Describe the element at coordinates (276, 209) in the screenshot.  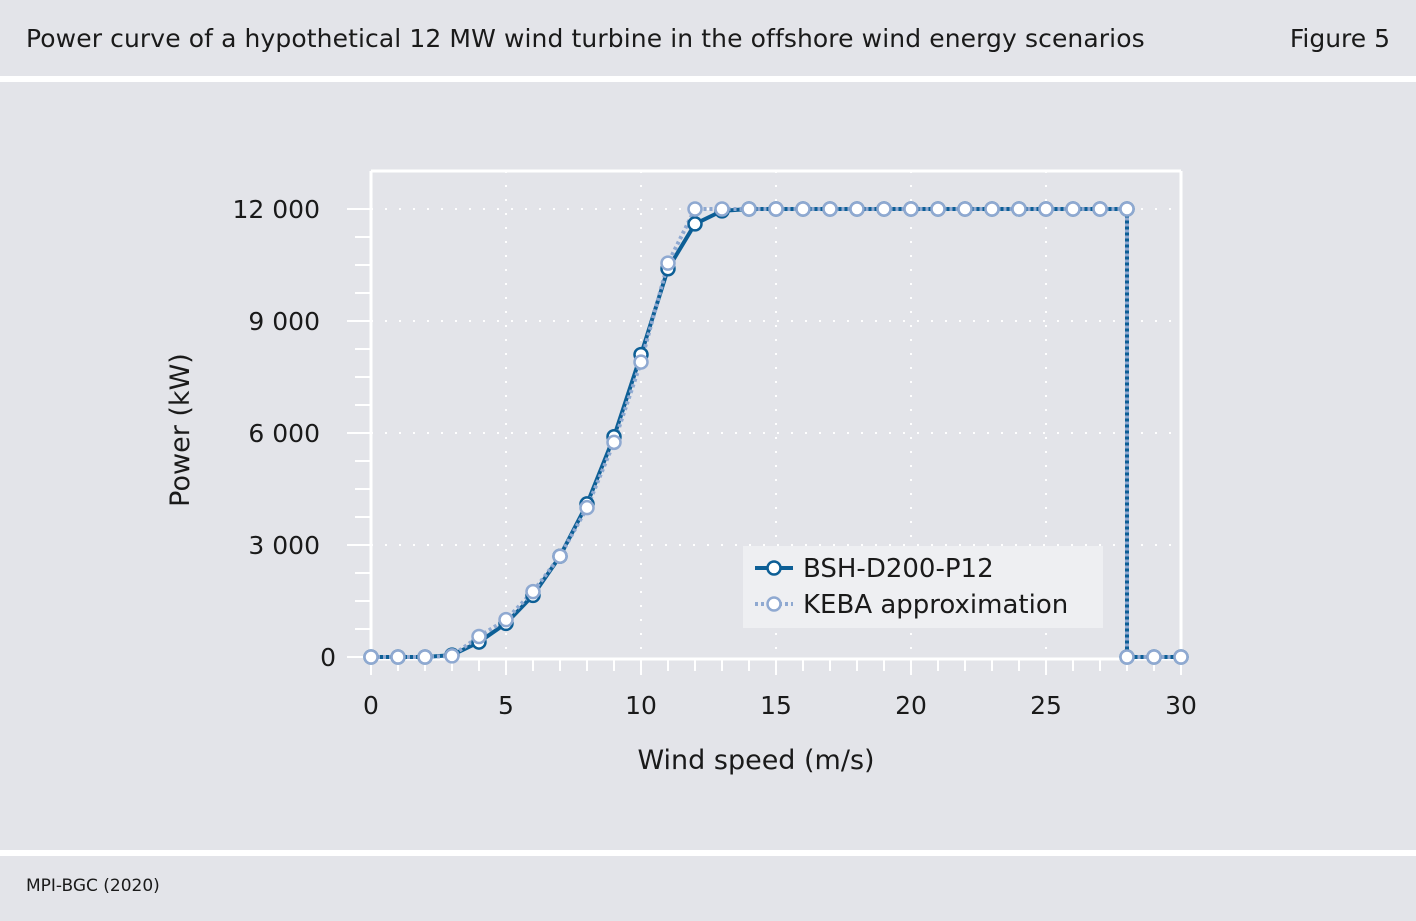
I see `y-tick-label: 12 000` at that location.